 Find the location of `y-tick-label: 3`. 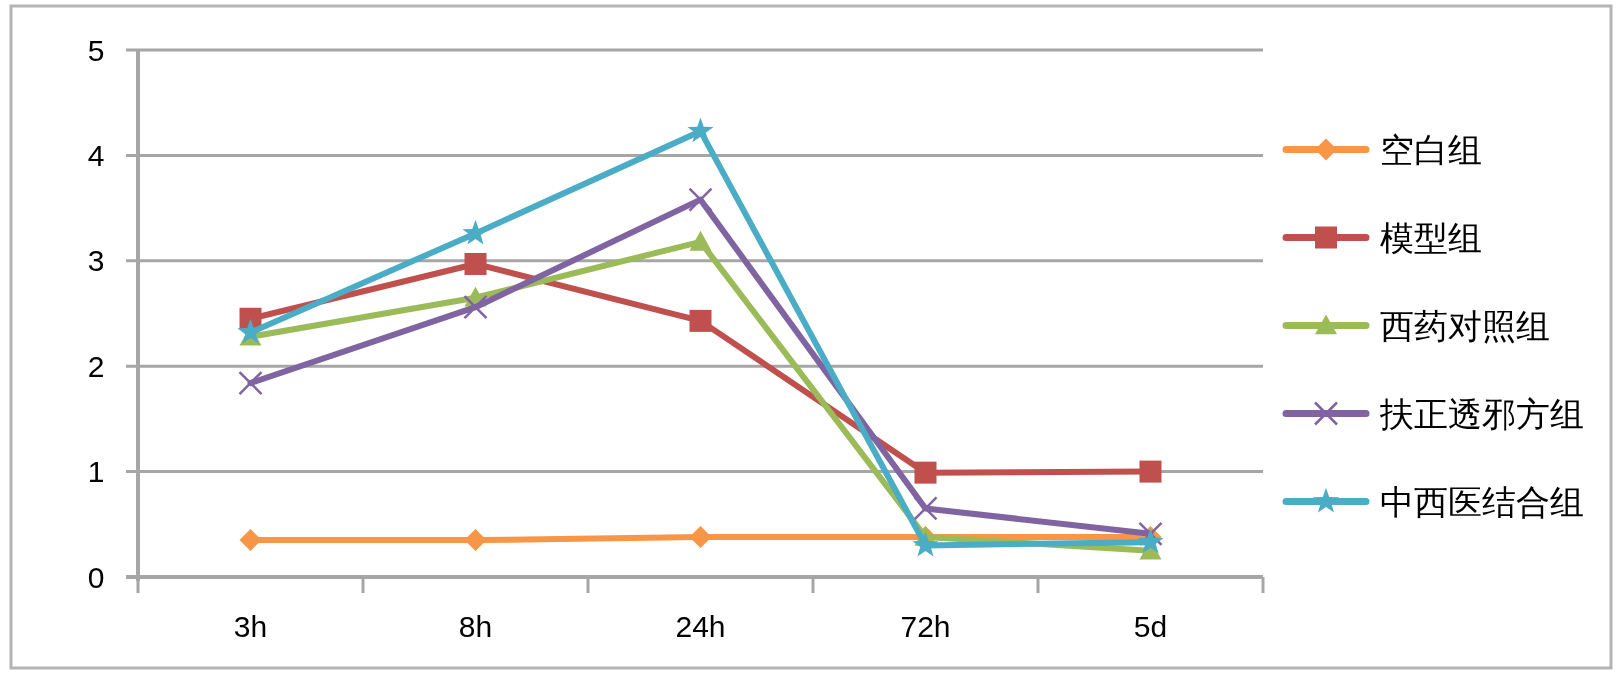

y-tick-label: 3 is located at coordinates (96, 261).